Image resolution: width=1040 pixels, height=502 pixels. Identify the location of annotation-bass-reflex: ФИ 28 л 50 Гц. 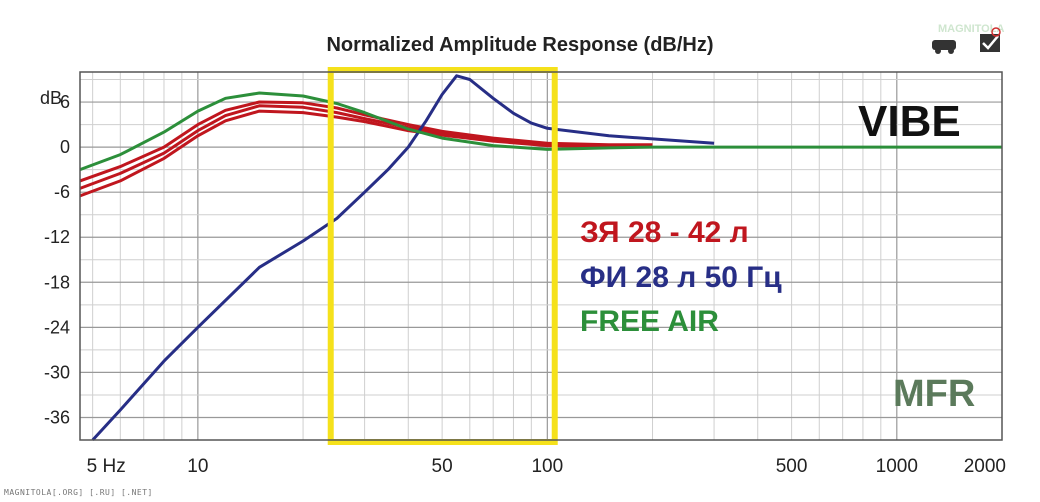
(681, 277).